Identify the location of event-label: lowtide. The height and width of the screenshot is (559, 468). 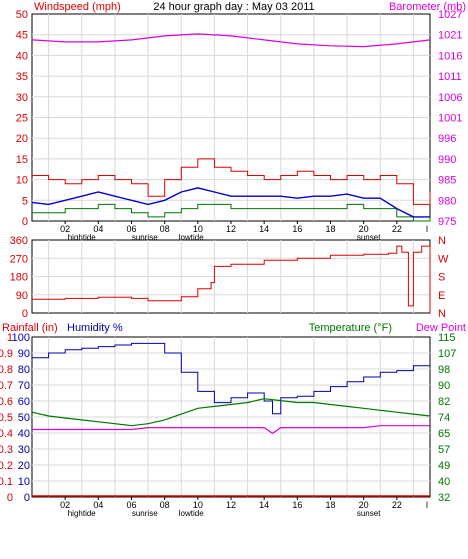
(191, 513).